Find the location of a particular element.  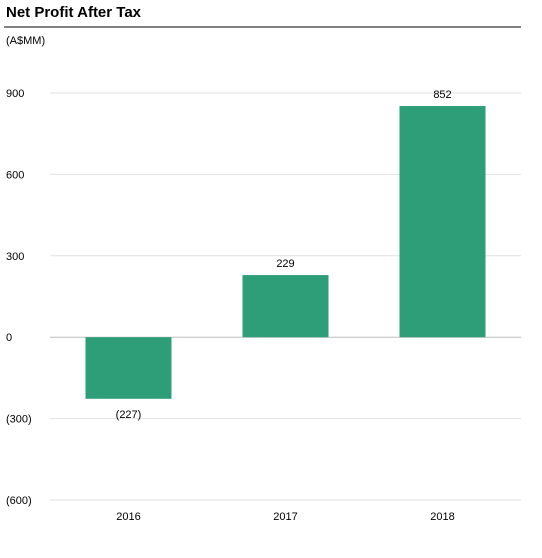

data-label-2016: (227) is located at coordinates (129, 415).